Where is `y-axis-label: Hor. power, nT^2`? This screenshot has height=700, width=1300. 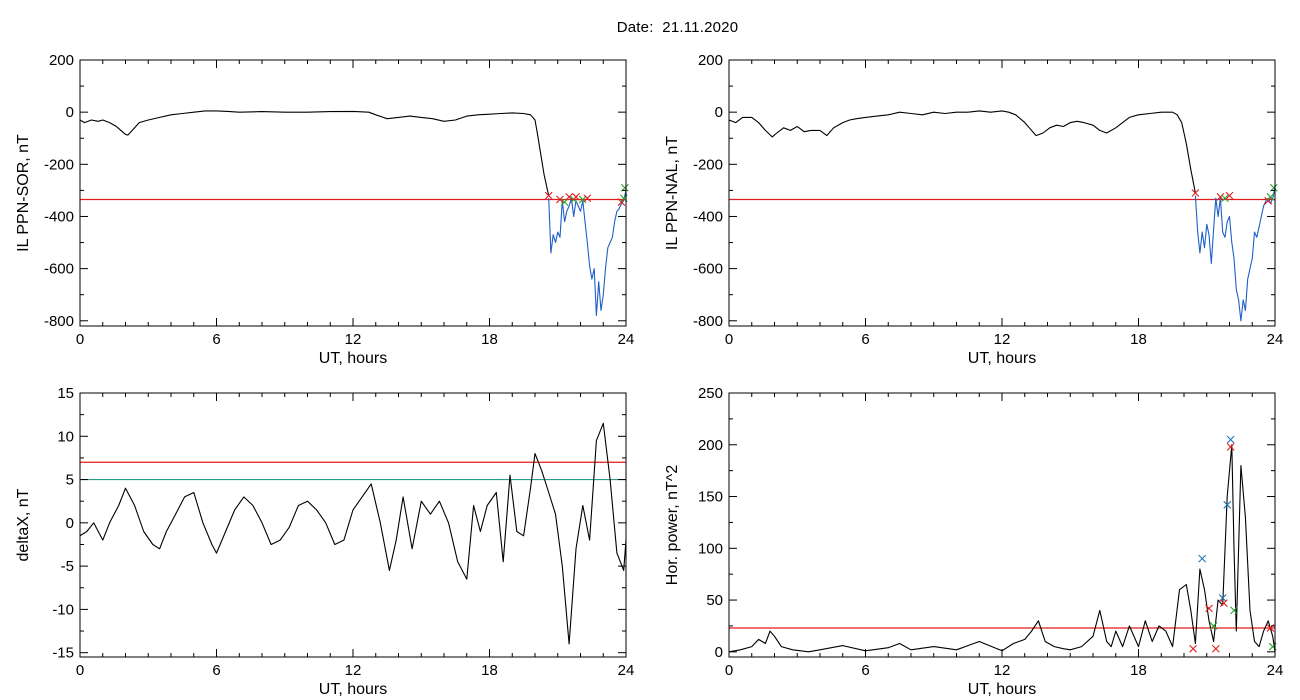
y-axis-label: Hor. power, nT^2 is located at coordinates (672, 525).